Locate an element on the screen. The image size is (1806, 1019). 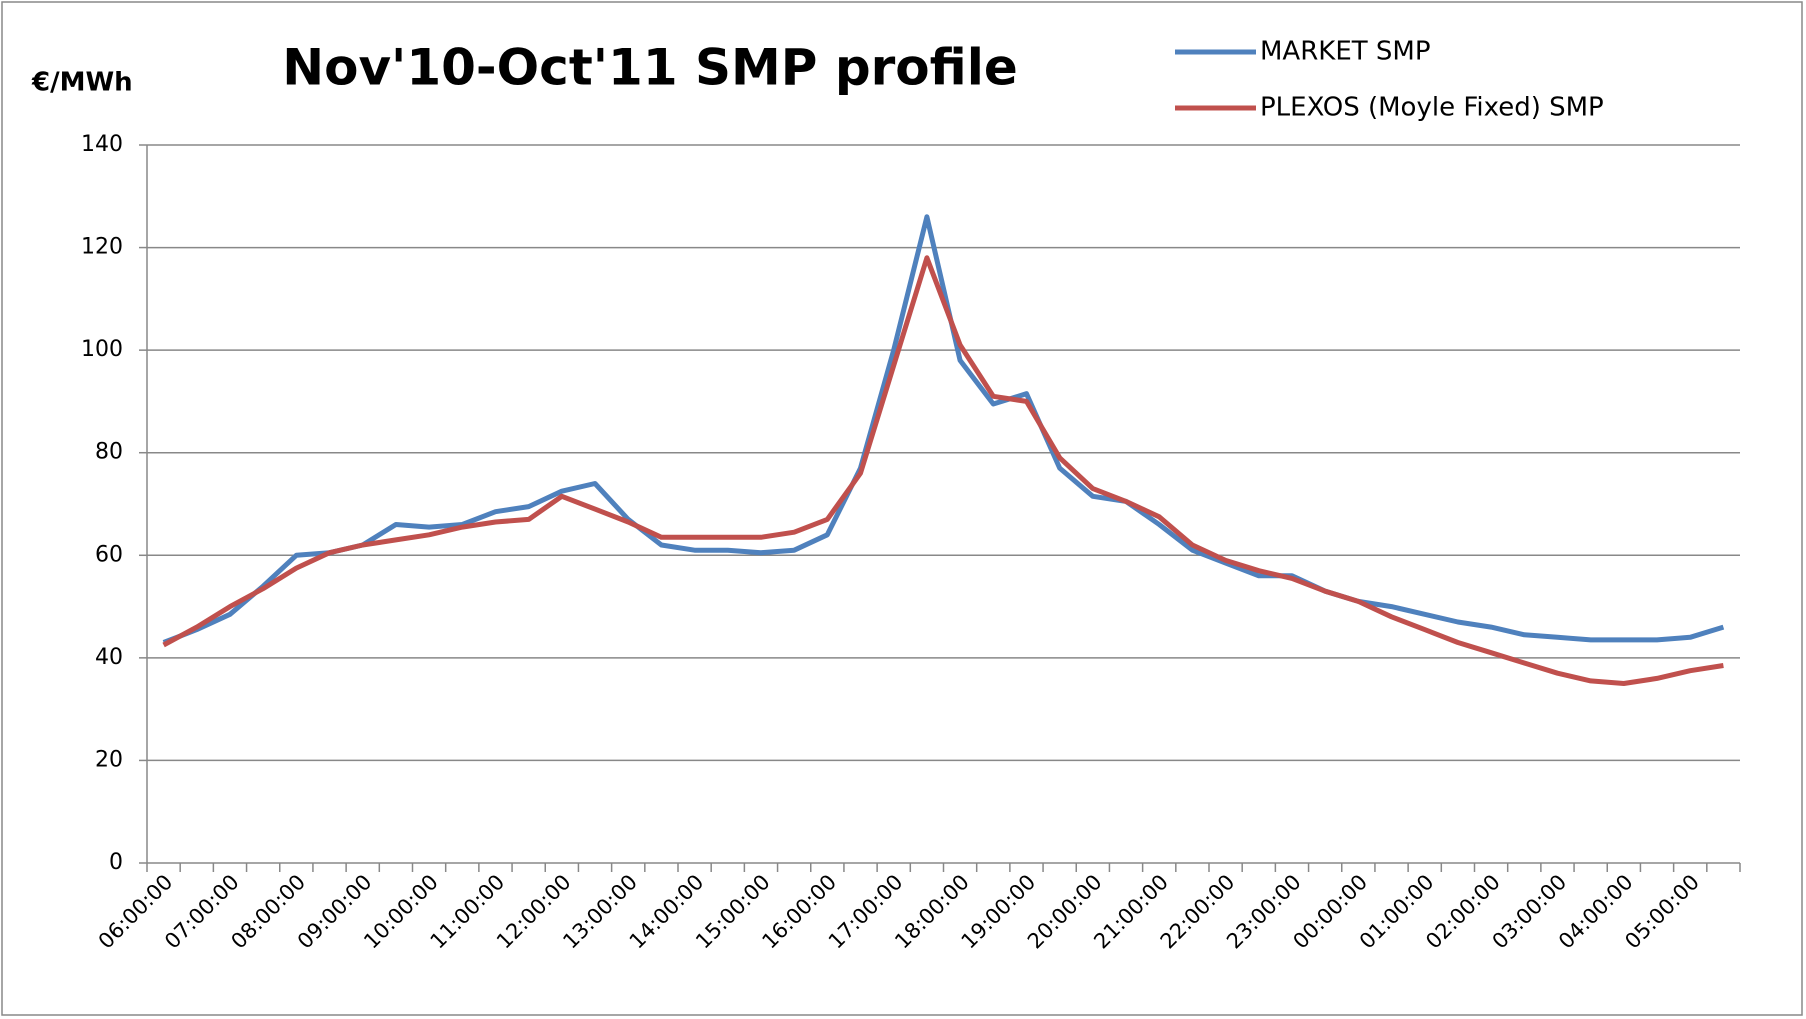
y-tick-label: 120 is located at coordinates (102, 247).